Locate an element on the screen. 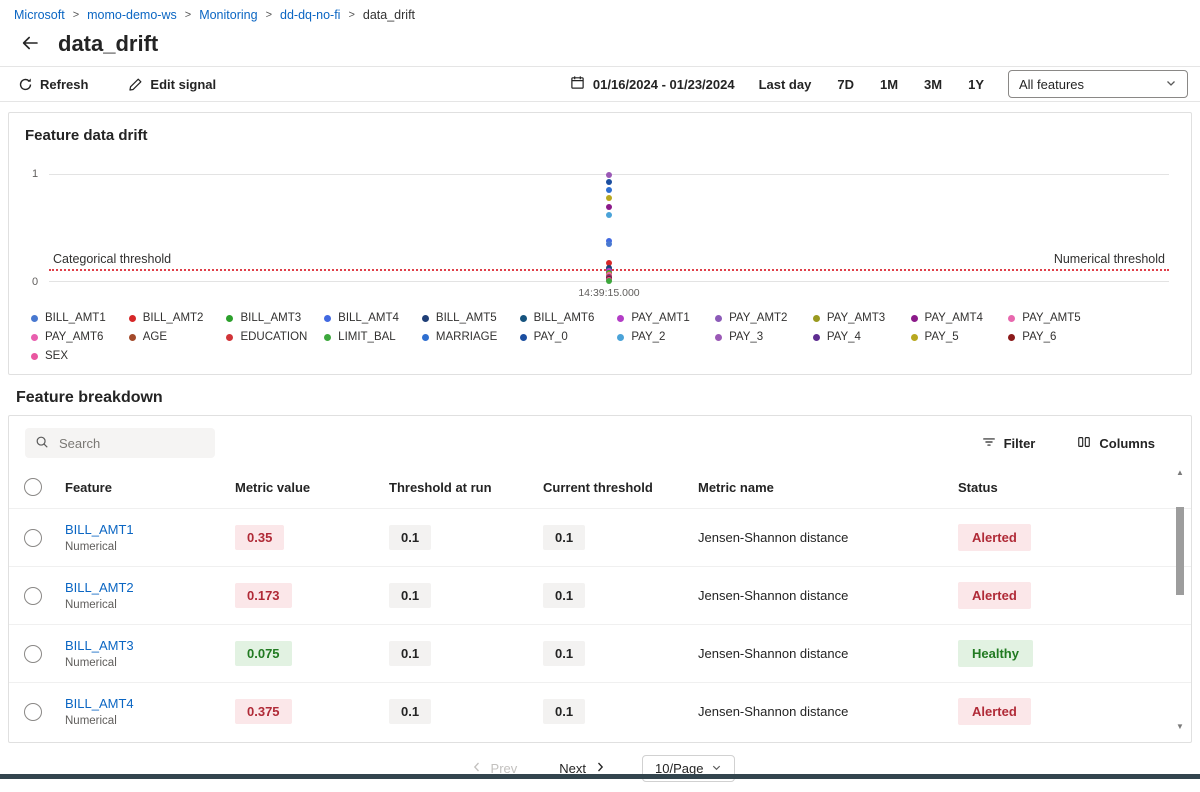 This screenshot has width=1200, height=792. breadcrumb-item: Microsoft is located at coordinates (39, 15).